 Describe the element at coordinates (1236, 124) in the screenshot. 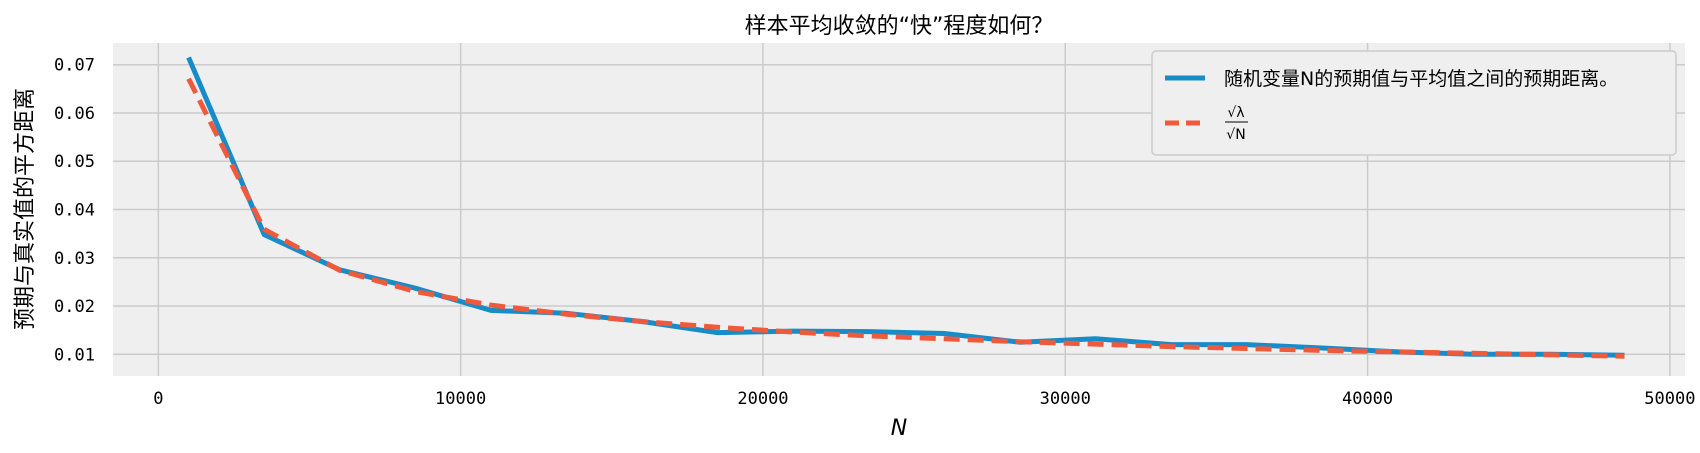

I see `legend-label-series-2: √λ √N` at that location.